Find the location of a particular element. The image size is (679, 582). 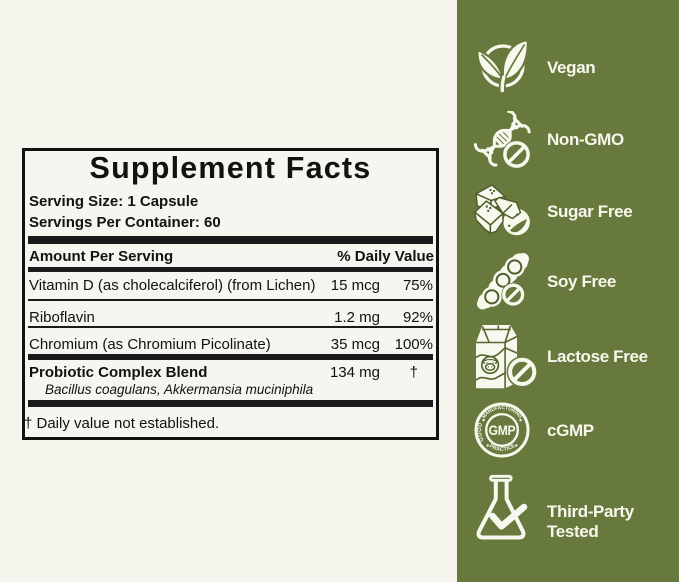

svg-text: GOOD is located at coordinates (481, 432).